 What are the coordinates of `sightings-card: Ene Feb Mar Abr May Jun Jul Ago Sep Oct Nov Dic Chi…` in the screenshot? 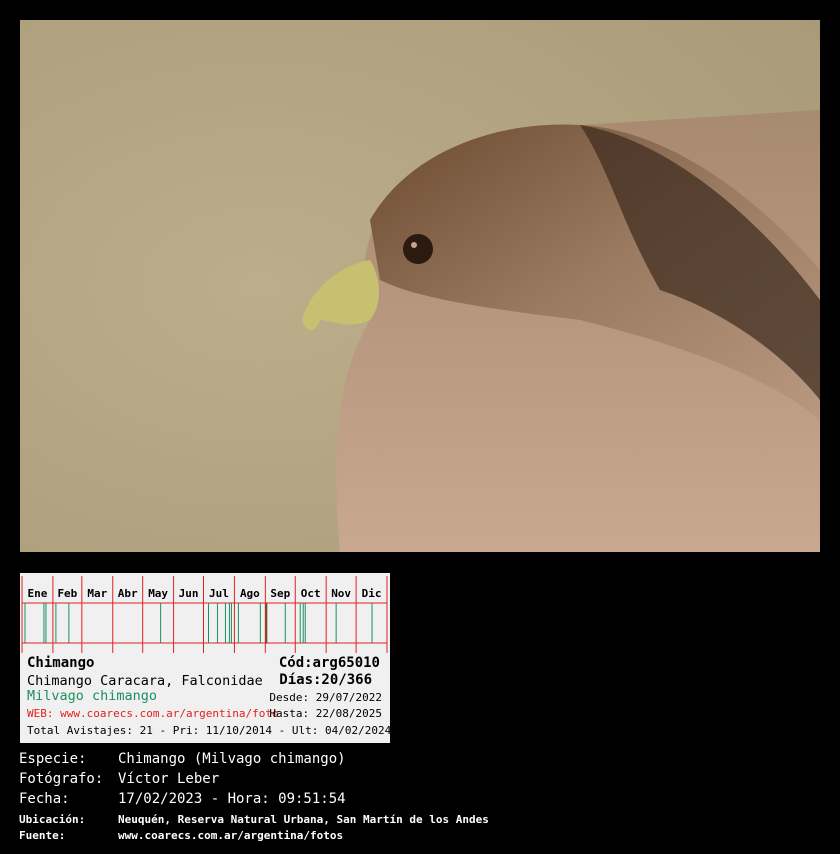 It's located at (206, 658).